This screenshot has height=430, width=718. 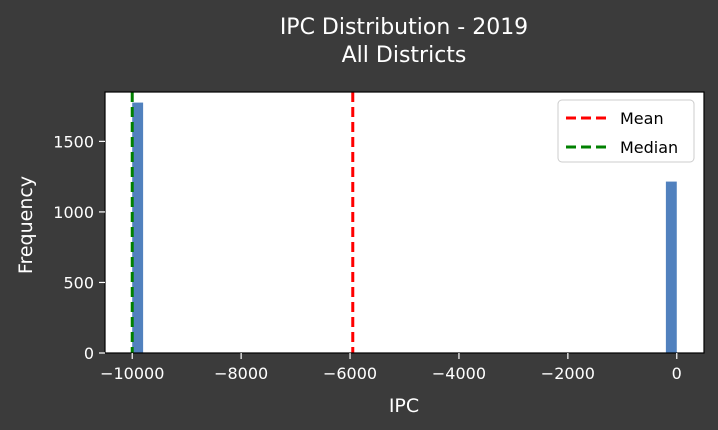 What do you see at coordinates (73, 212) in the screenshot?
I see `y-tick-label: 1000` at bounding box center [73, 212].